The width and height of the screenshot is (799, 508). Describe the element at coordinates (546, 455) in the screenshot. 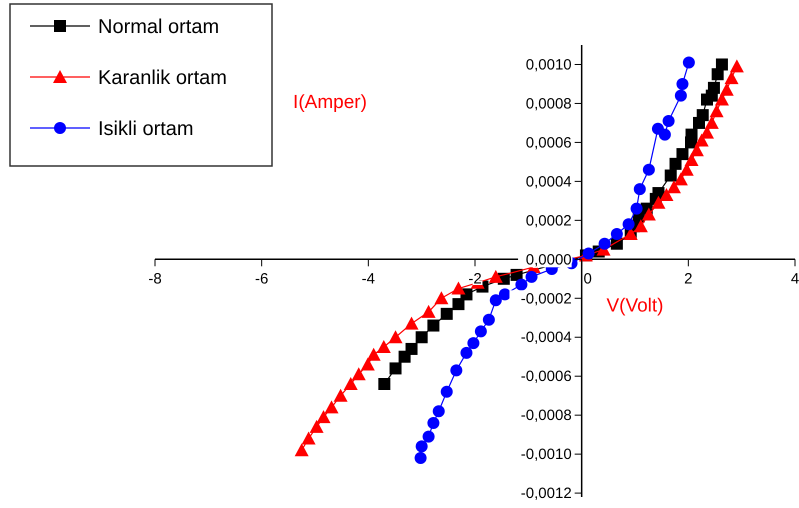

I see `y-tick-label: -0,0010` at that location.